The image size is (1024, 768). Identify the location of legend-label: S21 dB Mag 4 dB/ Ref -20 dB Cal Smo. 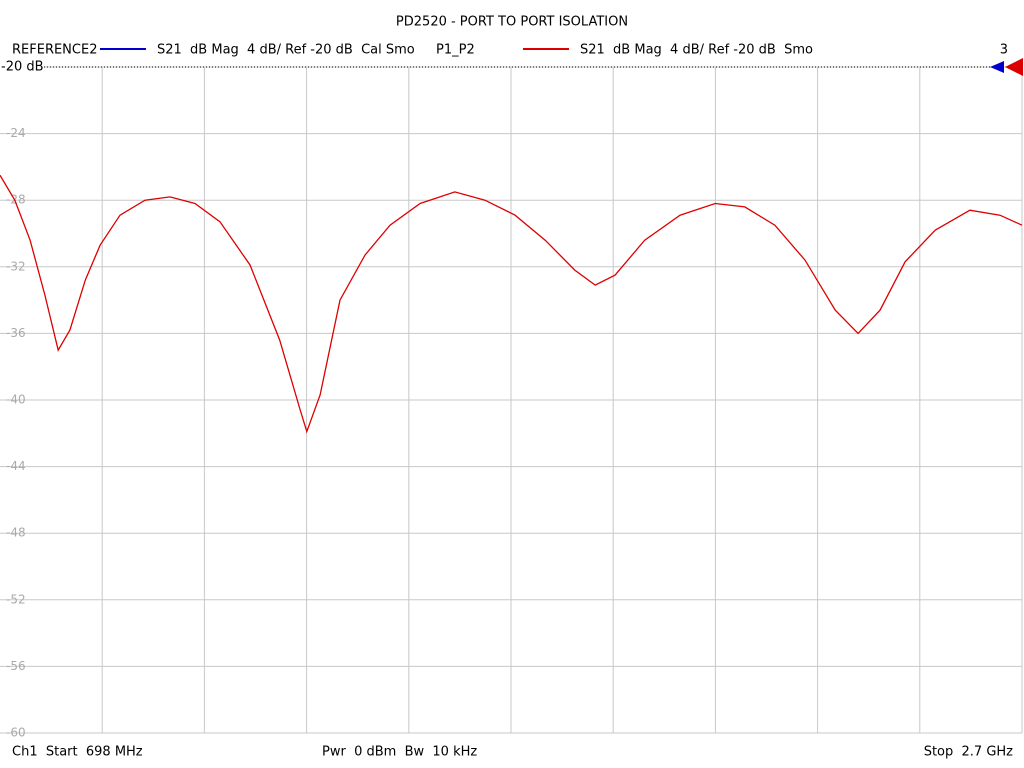
(286, 50).